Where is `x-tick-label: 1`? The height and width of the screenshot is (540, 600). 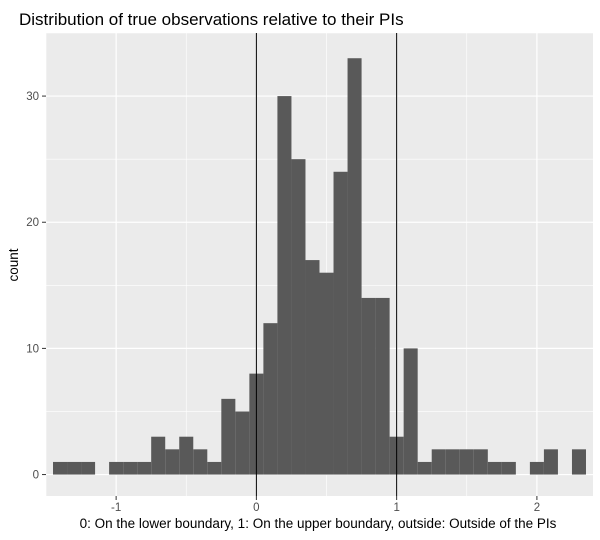
x-tick-label: 1 is located at coordinates (396, 508).